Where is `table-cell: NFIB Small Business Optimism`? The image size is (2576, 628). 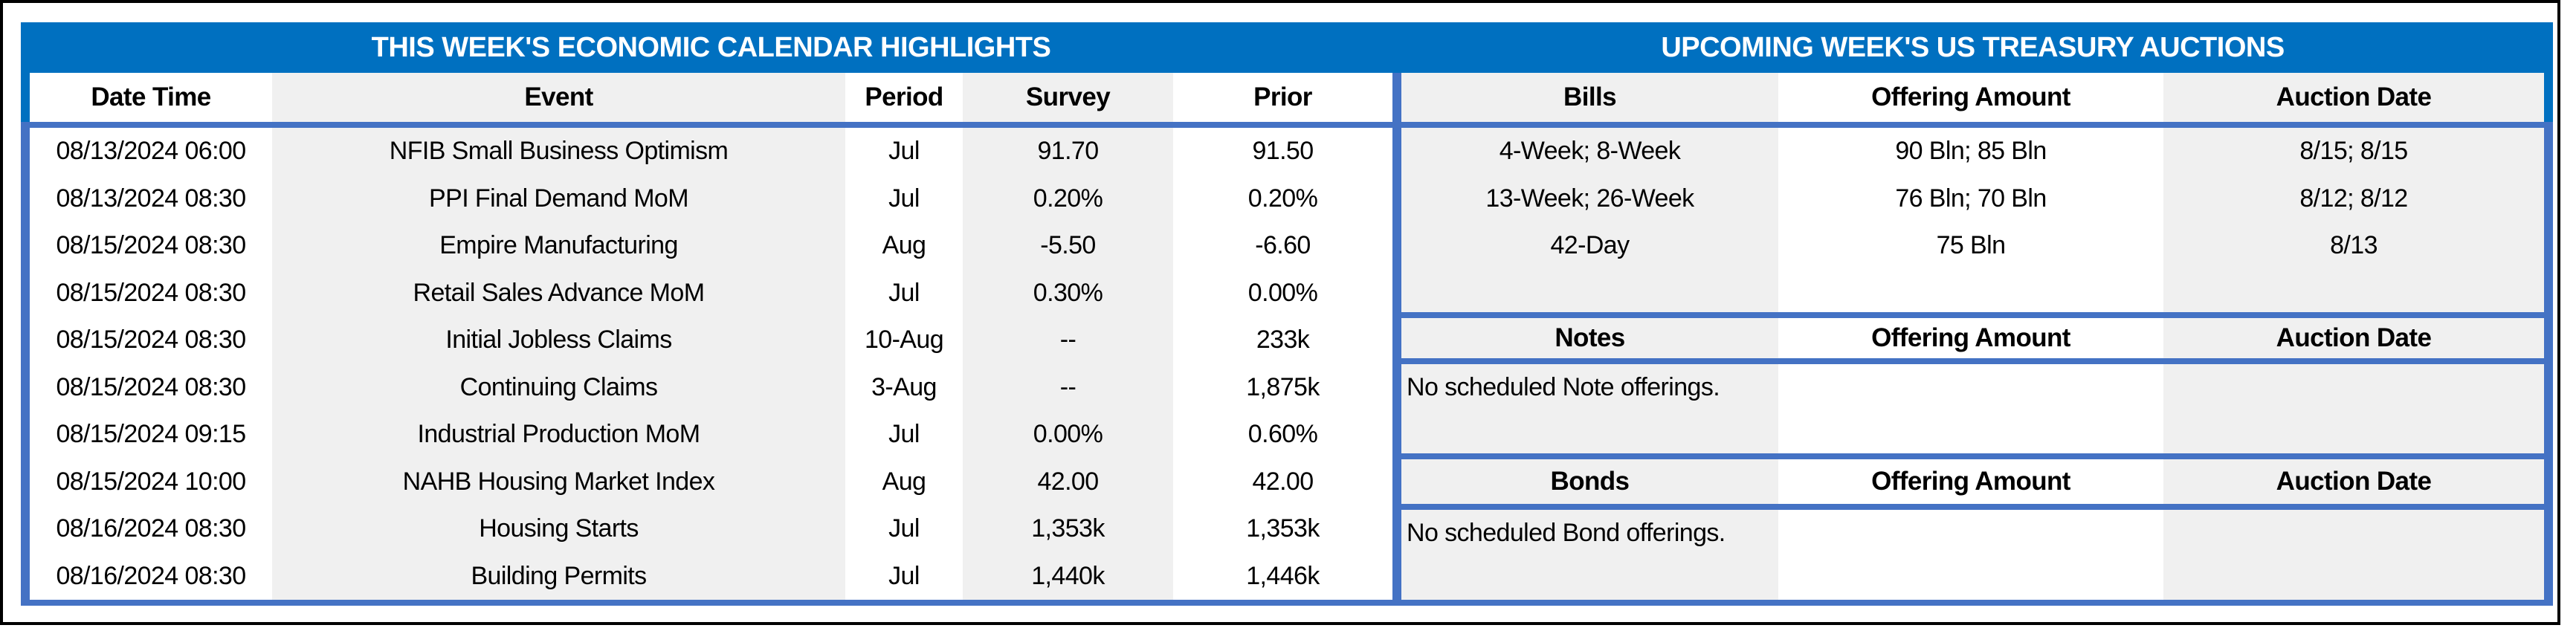 table-cell: NFIB Small Business Optimism is located at coordinates (559, 151).